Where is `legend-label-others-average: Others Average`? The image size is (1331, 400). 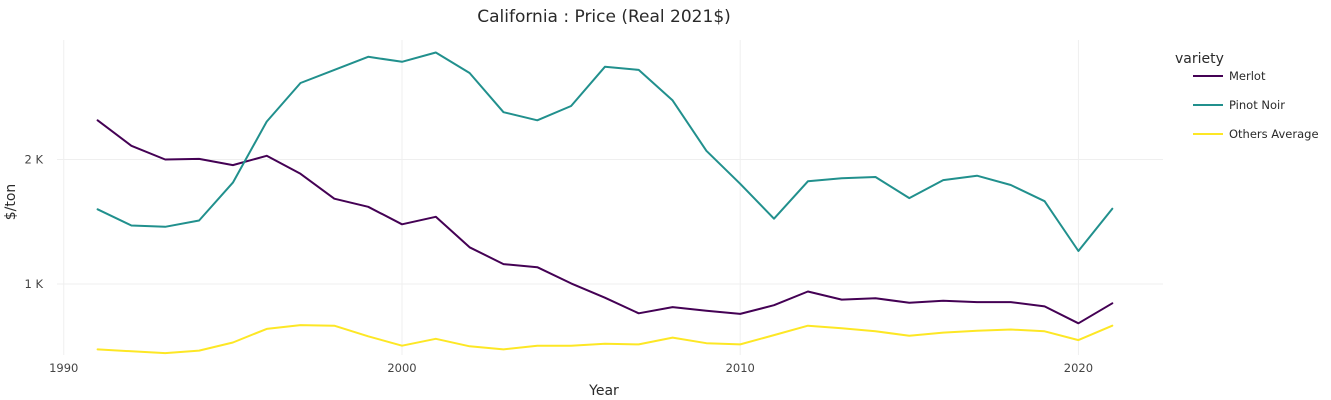
legend-label-others-average: Others Average is located at coordinates (1274, 134).